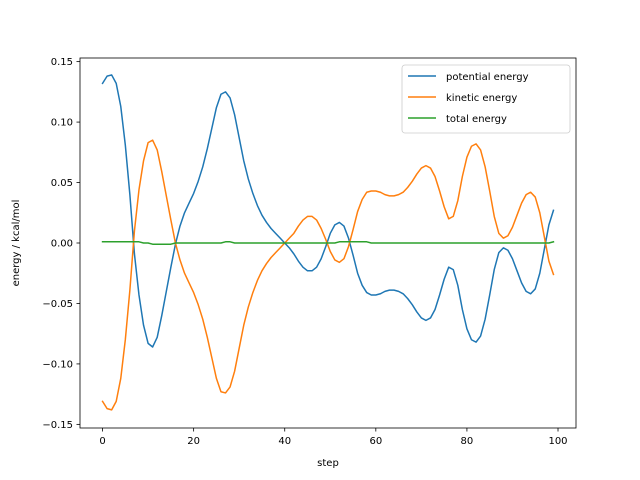 Image resolution: width=640 pixels, height=480 pixels. Describe the element at coordinates (62, 123) in the screenshot. I see `y-tick-label: 0.10` at that location.